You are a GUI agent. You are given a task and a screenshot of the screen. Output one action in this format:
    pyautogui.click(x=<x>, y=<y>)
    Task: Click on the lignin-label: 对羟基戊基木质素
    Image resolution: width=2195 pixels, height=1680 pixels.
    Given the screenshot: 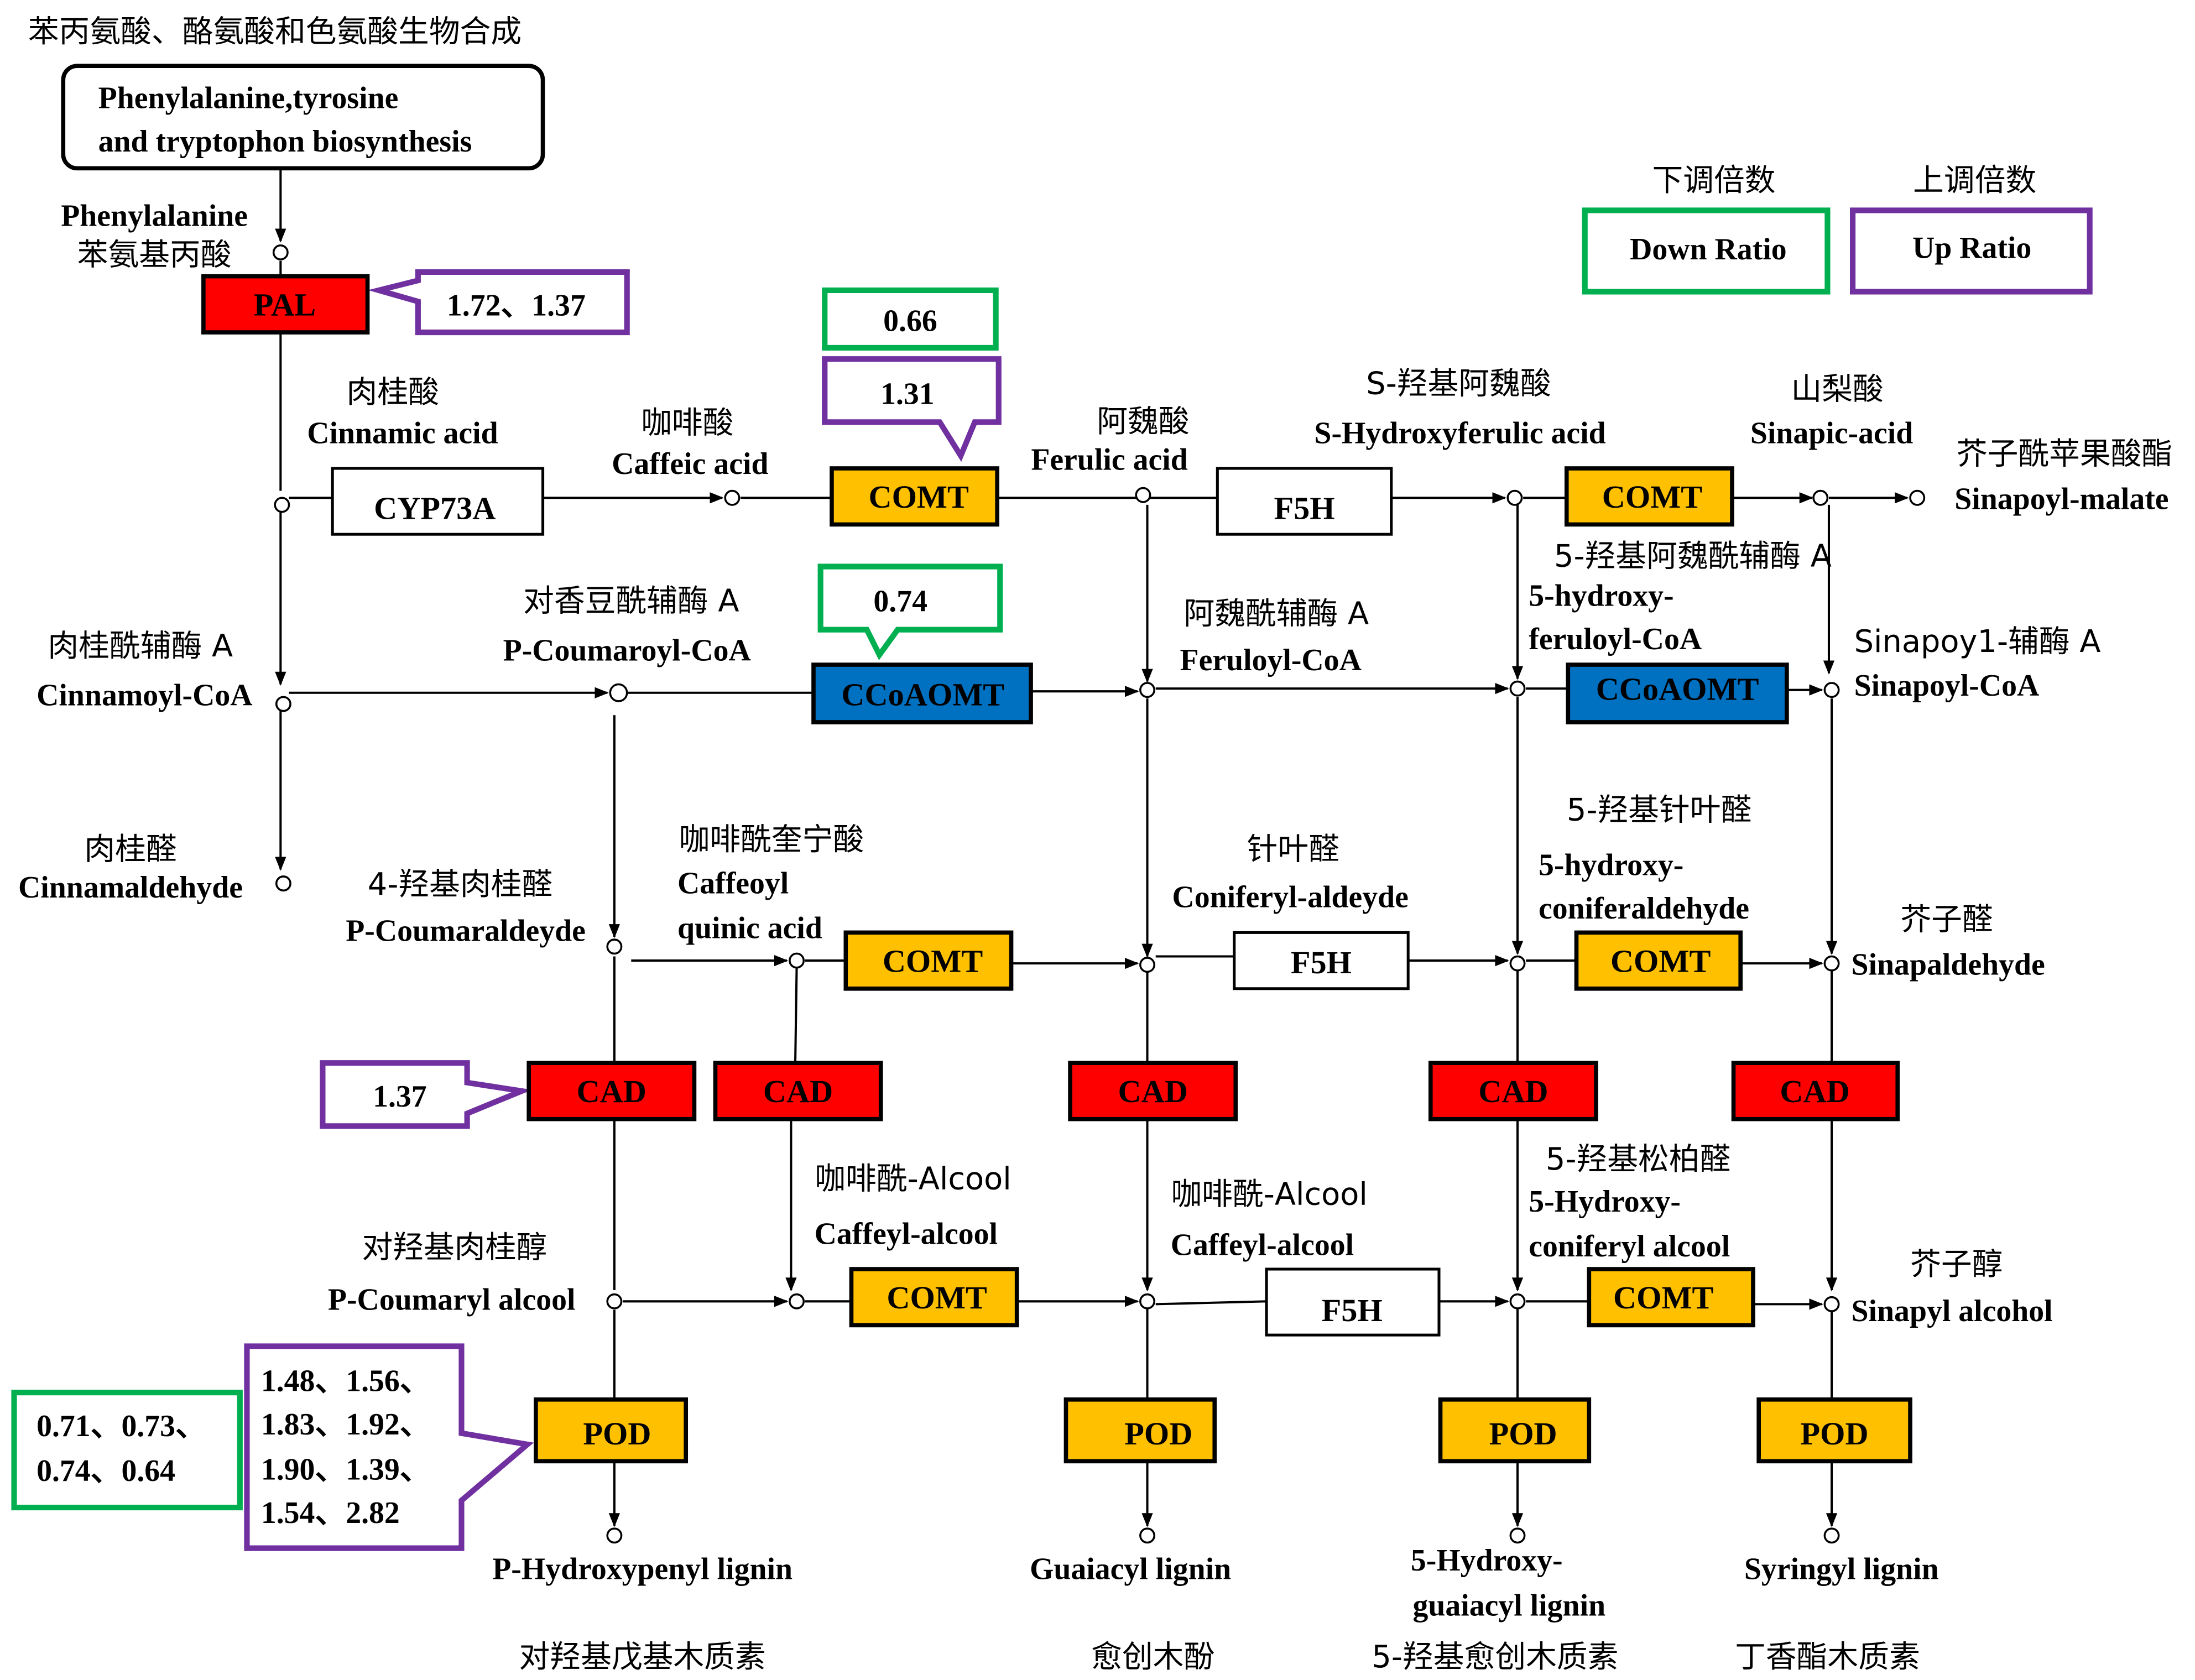 What is the action you would take?
    pyautogui.click(x=642, y=1657)
    